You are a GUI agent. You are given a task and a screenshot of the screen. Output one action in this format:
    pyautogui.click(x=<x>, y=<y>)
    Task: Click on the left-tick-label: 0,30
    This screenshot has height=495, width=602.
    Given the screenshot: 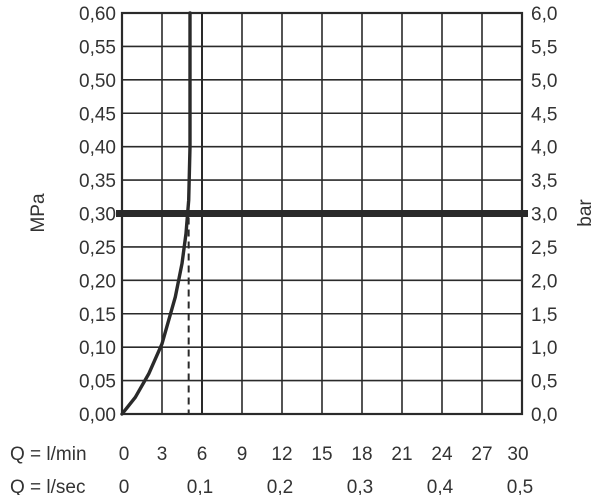 What is the action you would take?
    pyautogui.click(x=97, y=215)
    